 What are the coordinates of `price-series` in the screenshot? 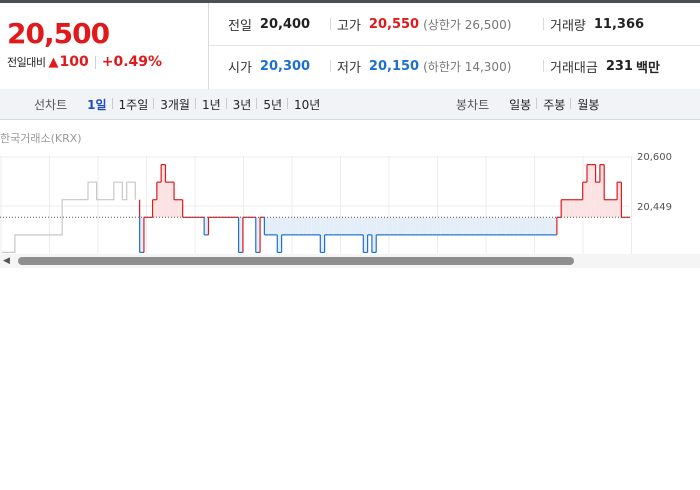 It's located at (384, 208).